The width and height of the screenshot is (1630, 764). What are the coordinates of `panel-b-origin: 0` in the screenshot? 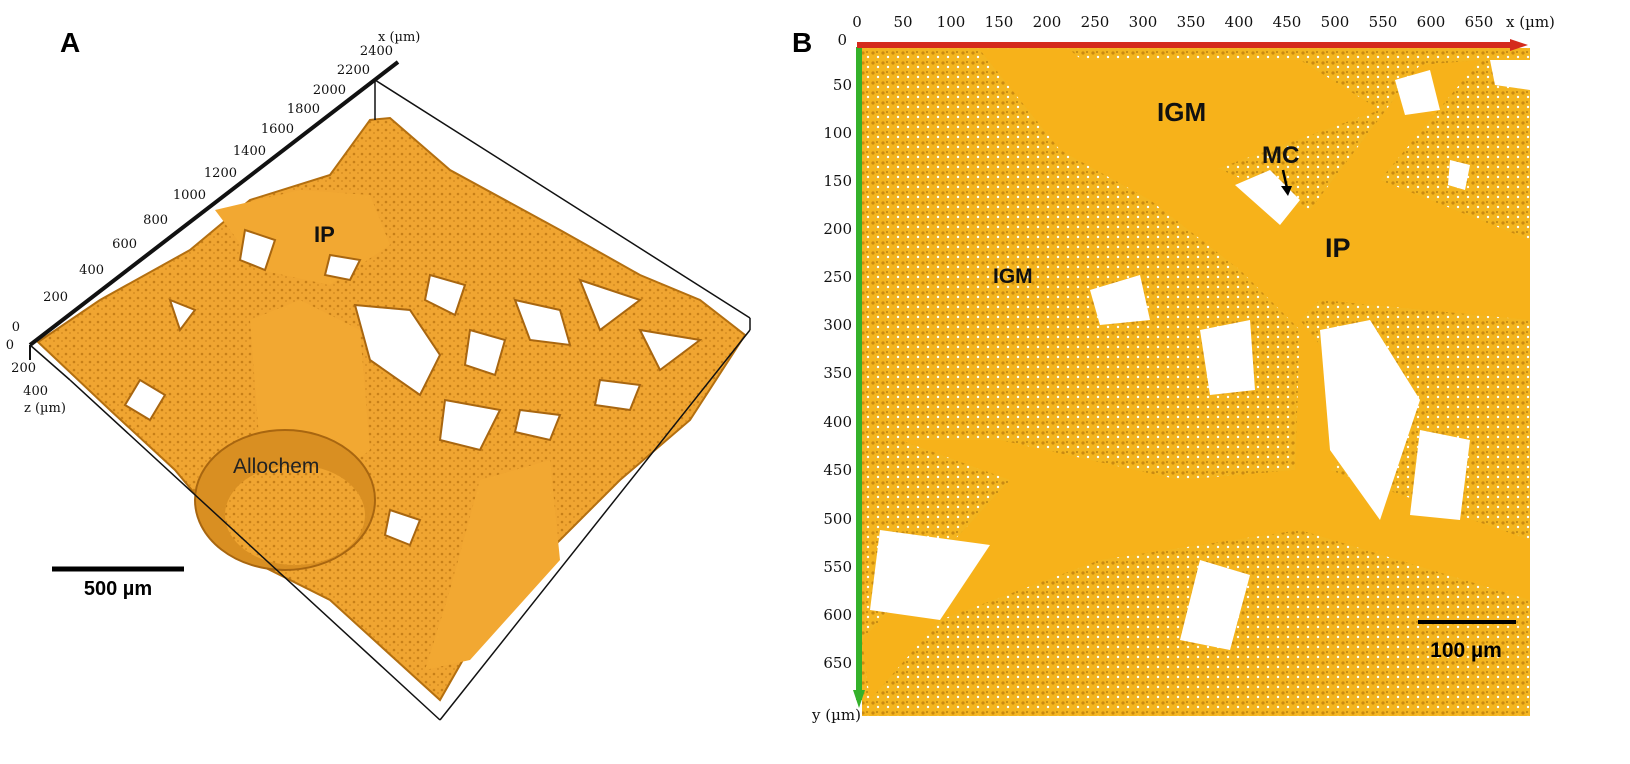 It's located at (842, 40).